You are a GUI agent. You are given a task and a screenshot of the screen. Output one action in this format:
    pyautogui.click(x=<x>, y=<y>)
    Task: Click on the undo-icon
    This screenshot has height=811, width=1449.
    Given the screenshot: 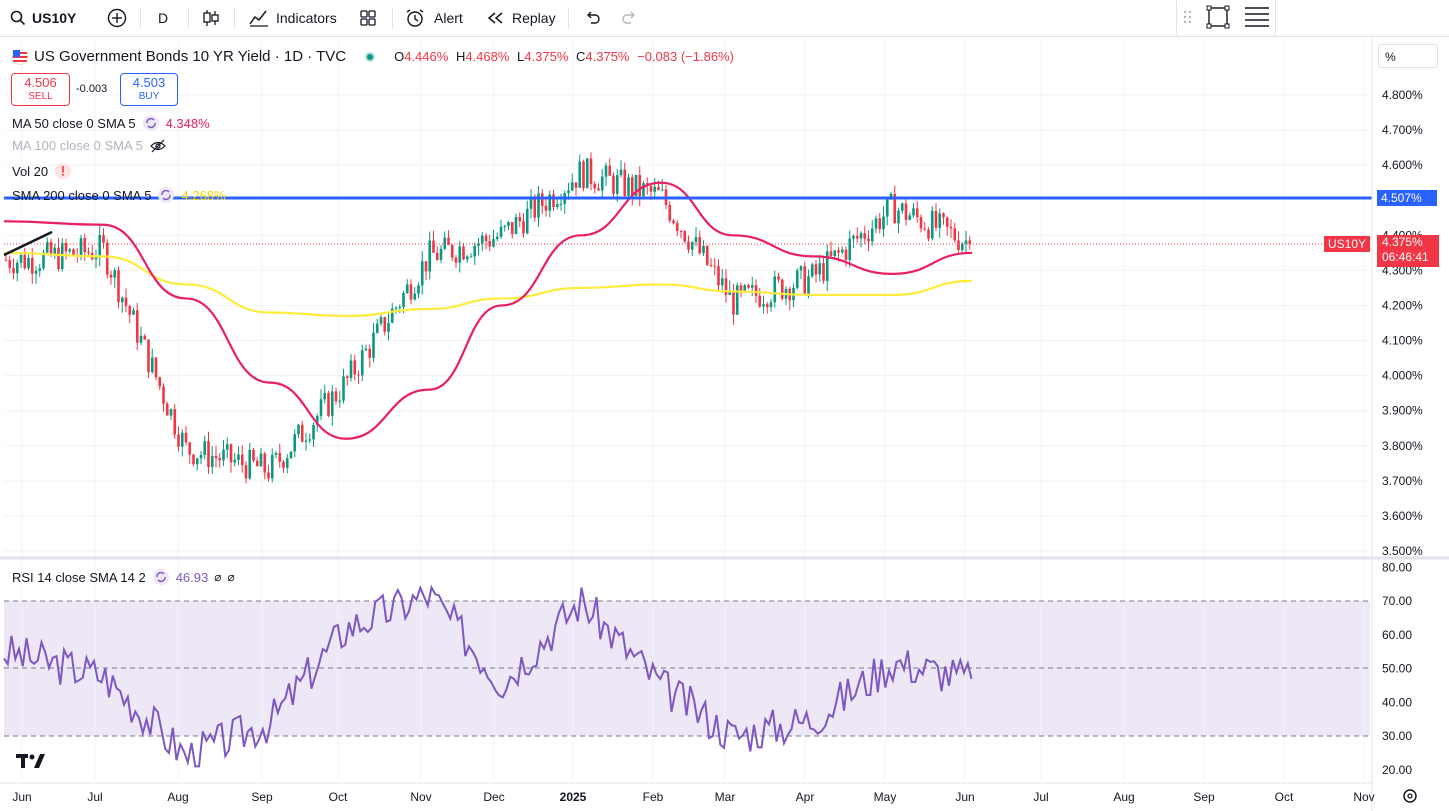 What is the action you would take?
    pyautogui.click(x=593, y=17)
    